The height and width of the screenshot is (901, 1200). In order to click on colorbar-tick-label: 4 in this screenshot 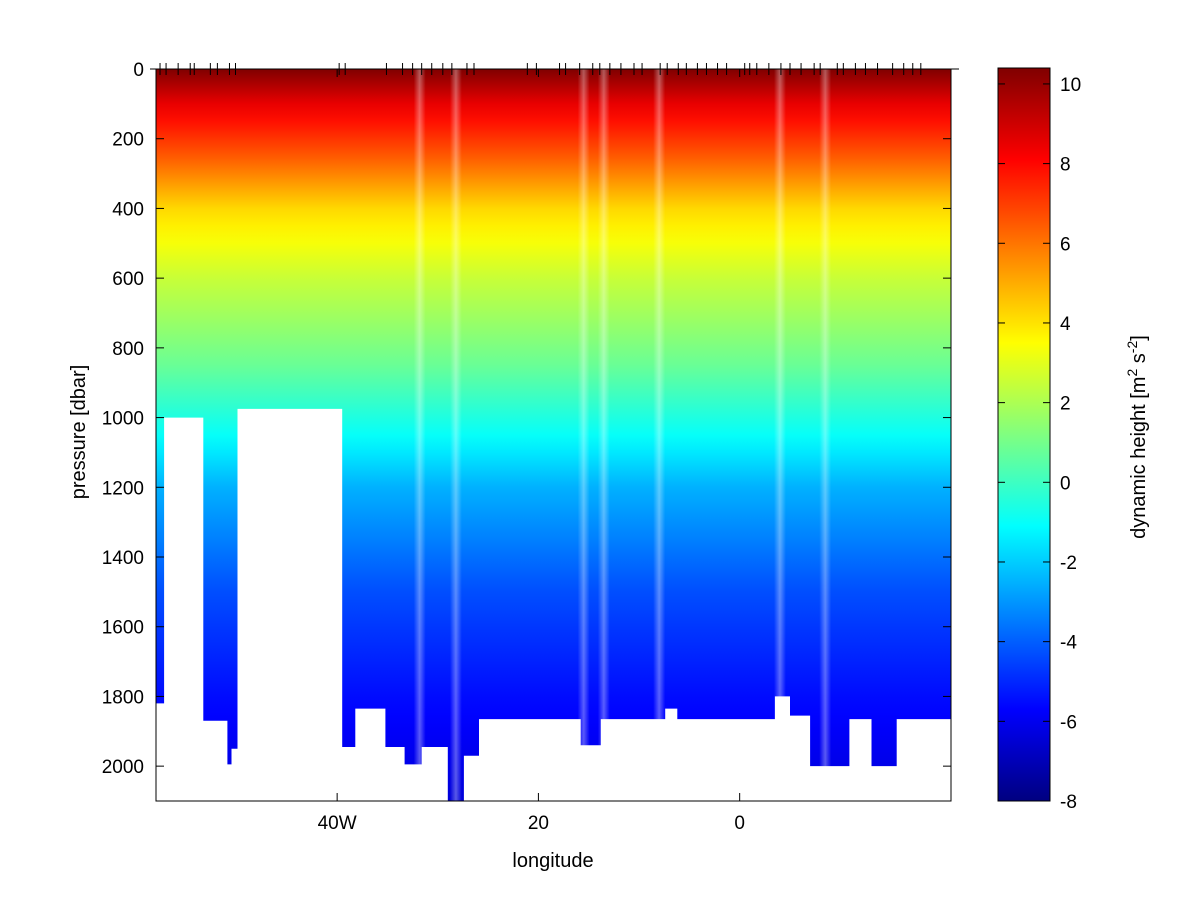, I will do `click(1065, 324)`.